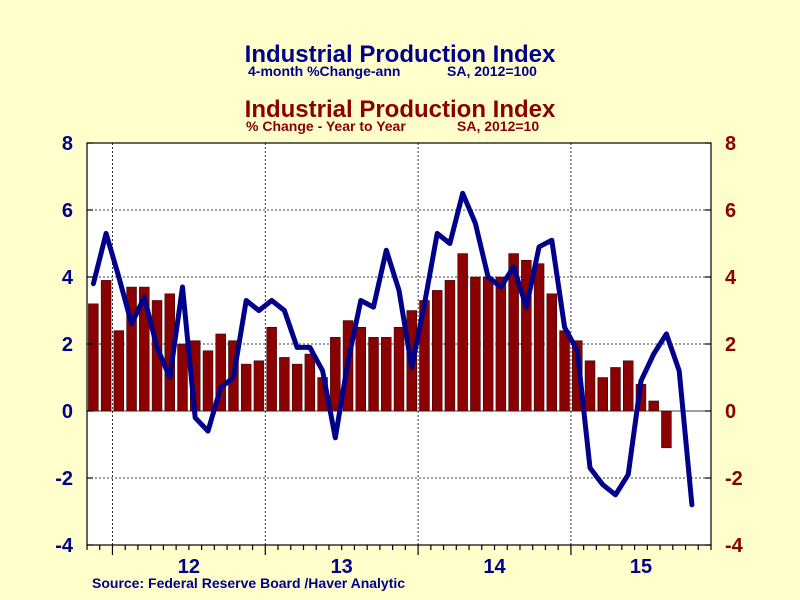 The image size is (800, 600). I want to click on x-tick-label: 12, so click(189, 567).